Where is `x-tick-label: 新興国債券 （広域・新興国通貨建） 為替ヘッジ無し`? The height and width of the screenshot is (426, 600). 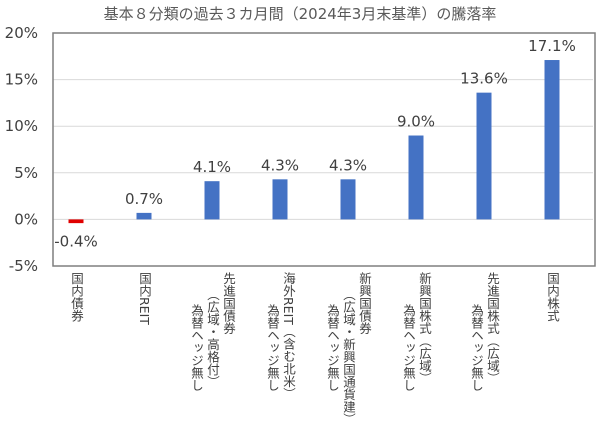
x-tick-label: 新興国債券 （広域・新興国通貨建） 為替ヘッジ無し is located at coordinates (348, 349).